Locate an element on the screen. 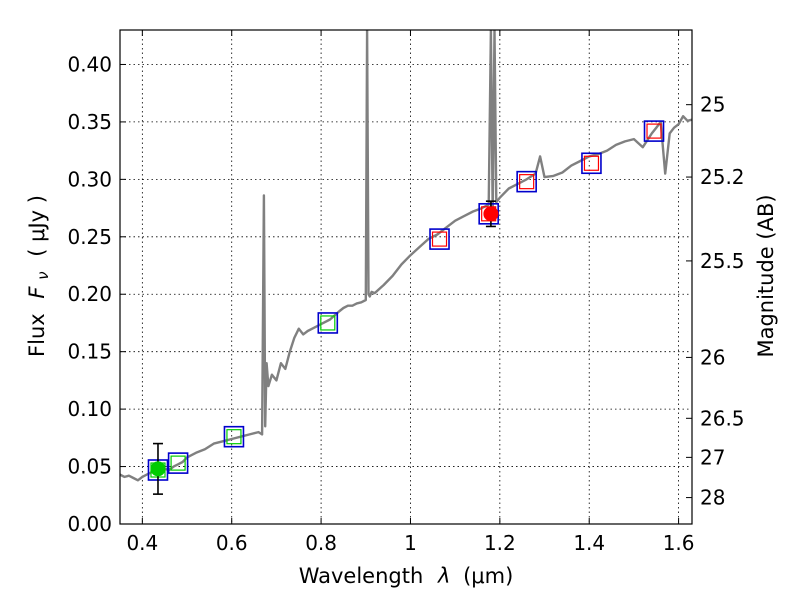  y-tick-label: 0.30 is located at coordinates (89, 179).